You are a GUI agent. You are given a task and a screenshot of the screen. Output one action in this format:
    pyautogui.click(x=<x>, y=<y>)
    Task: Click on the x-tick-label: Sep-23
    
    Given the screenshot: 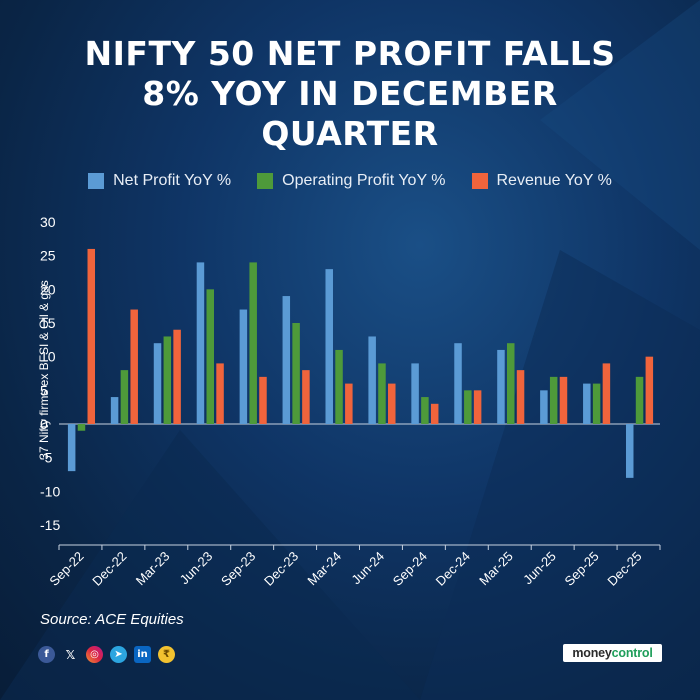 What is the action you would take?
    pyautogui.click(x=238, y=569)
    